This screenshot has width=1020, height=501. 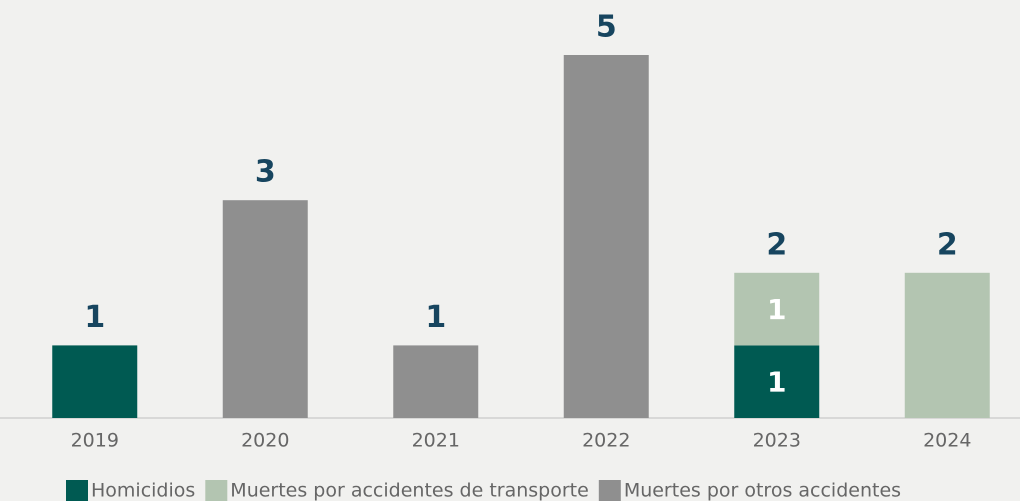 I want to click on legend-label: Muertes por otros accidentes, so click(x=762, y=490).